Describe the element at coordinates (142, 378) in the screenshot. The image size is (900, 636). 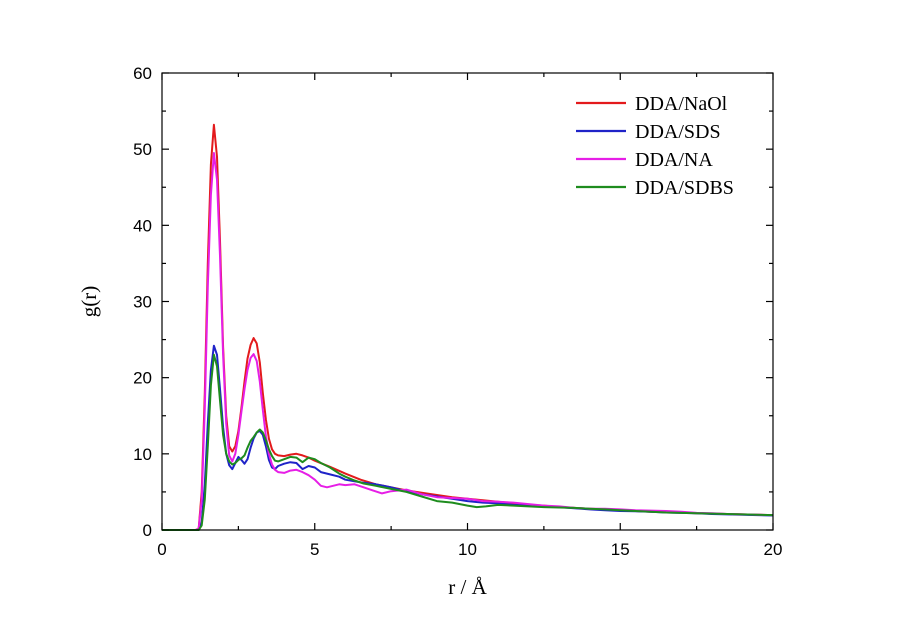
I see `y-tick-label: 20` at that location.